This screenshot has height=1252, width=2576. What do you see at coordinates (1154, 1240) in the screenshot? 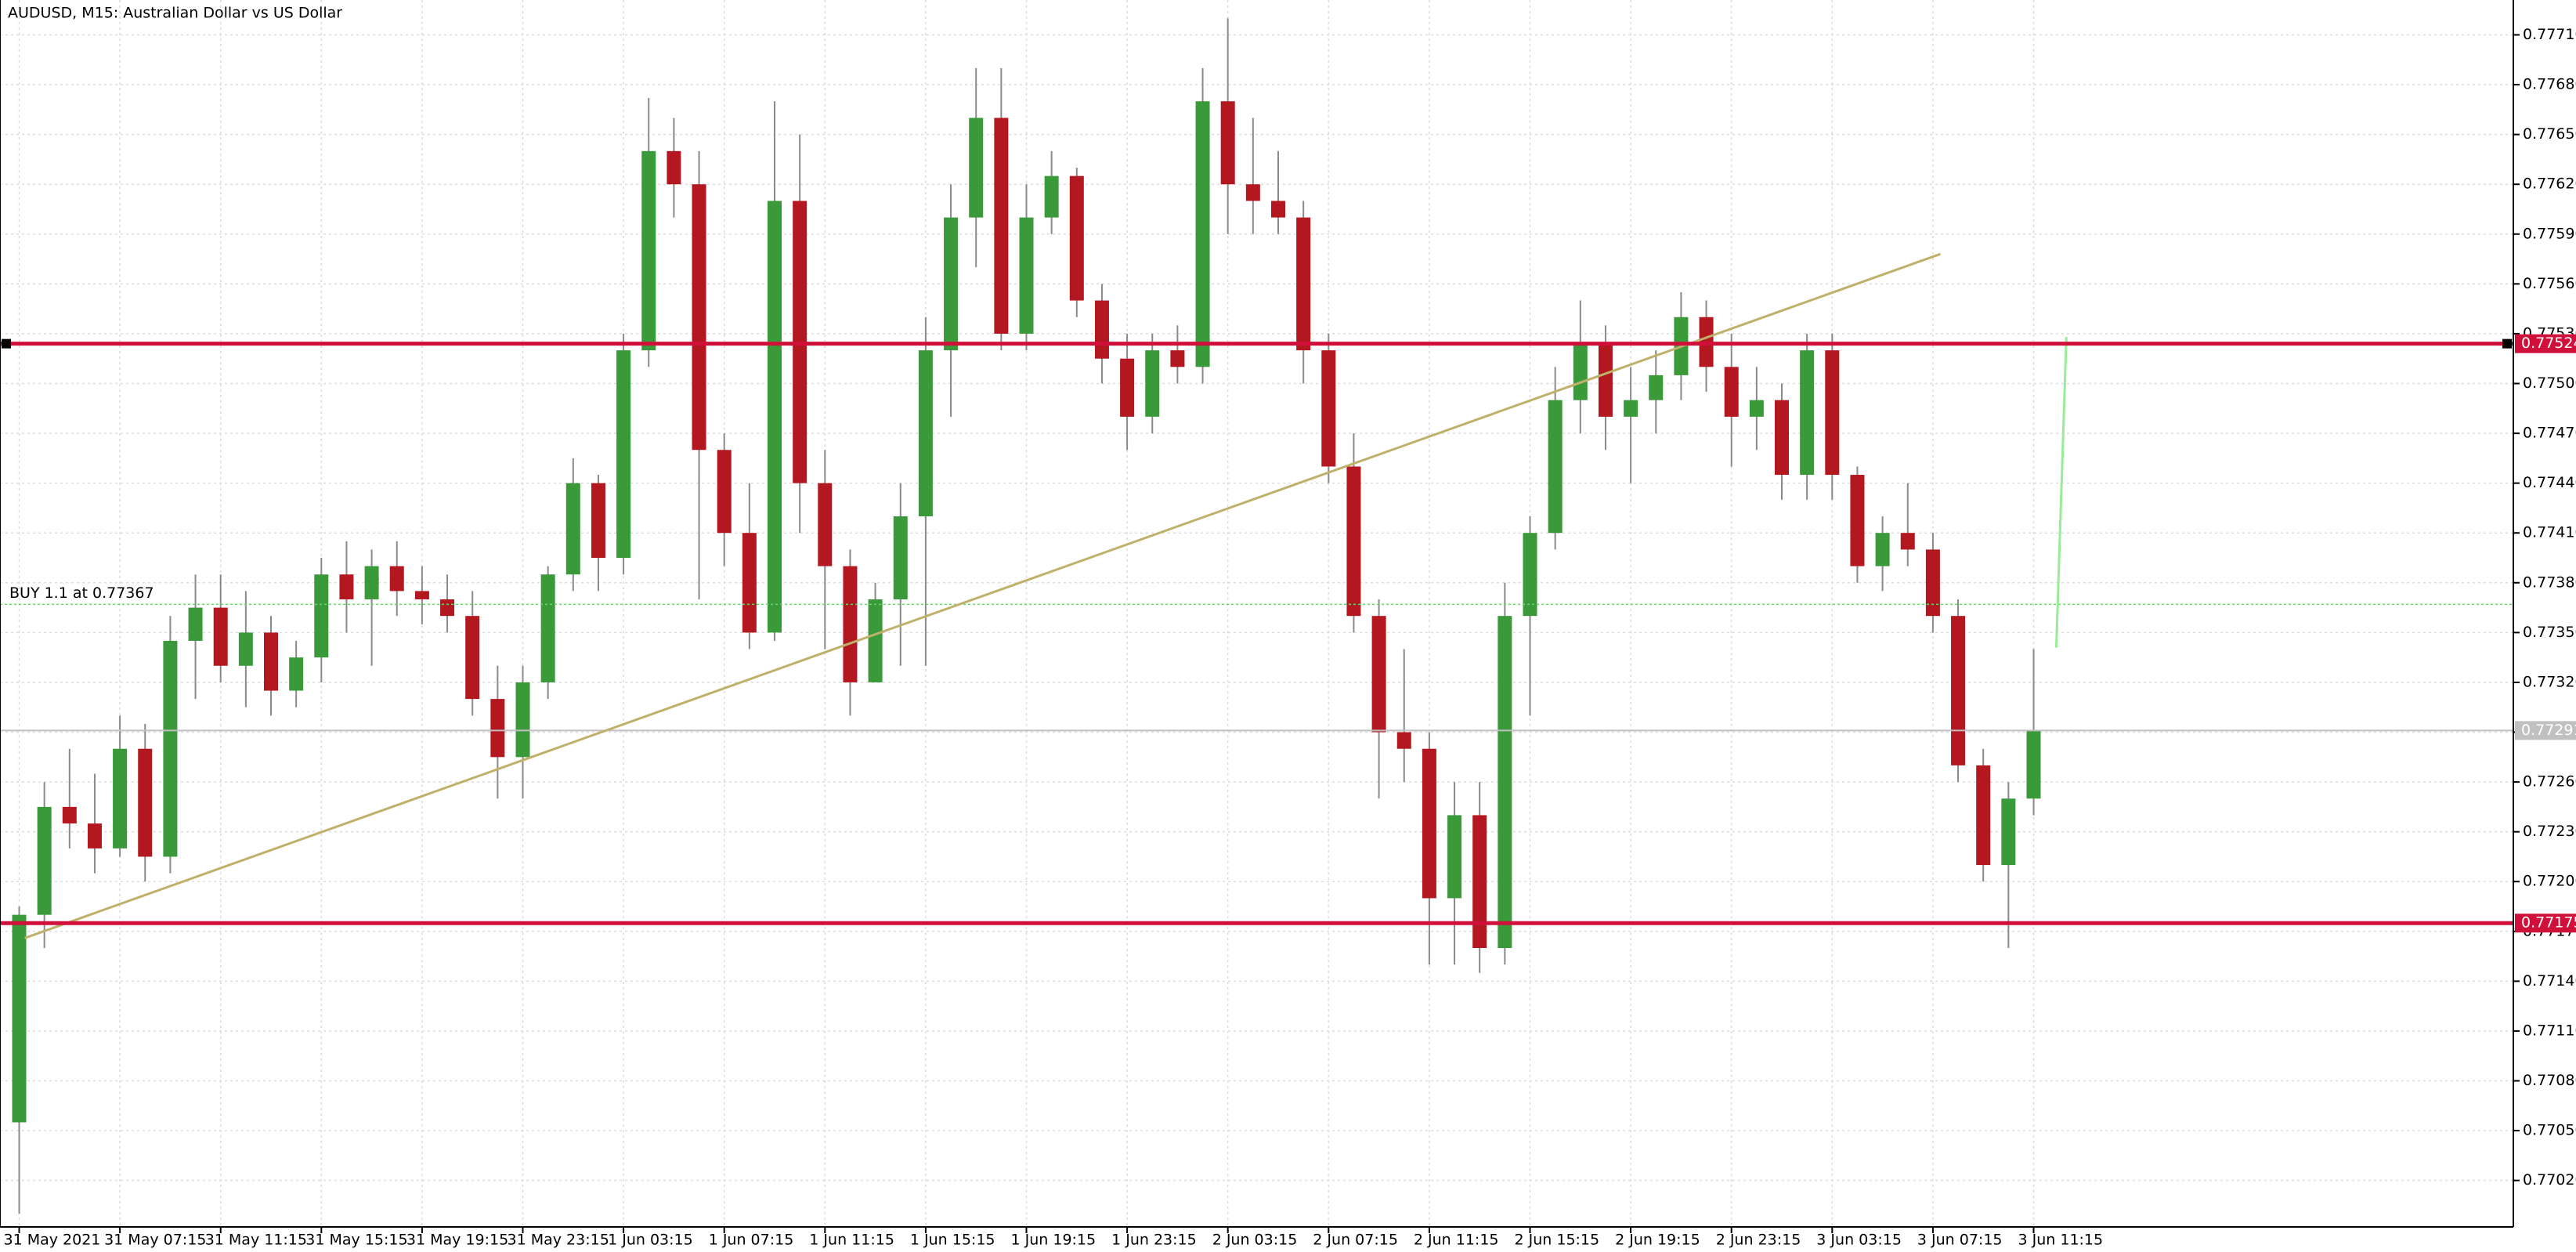
I see `x-tick-label: 1 Jun 23:15` at bounding box center [1154, 1240].